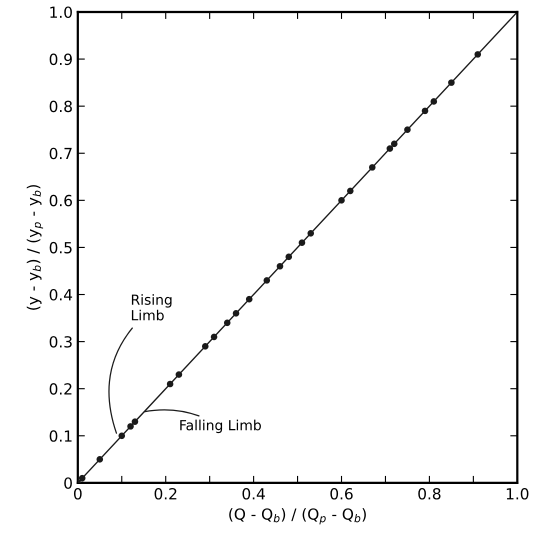 This screenshot has width=548, height=545. What do you see at coordinates (429, 494) in the screenshot?
I see `x-tick-label: 0.8` at bounding box center [429, 494].